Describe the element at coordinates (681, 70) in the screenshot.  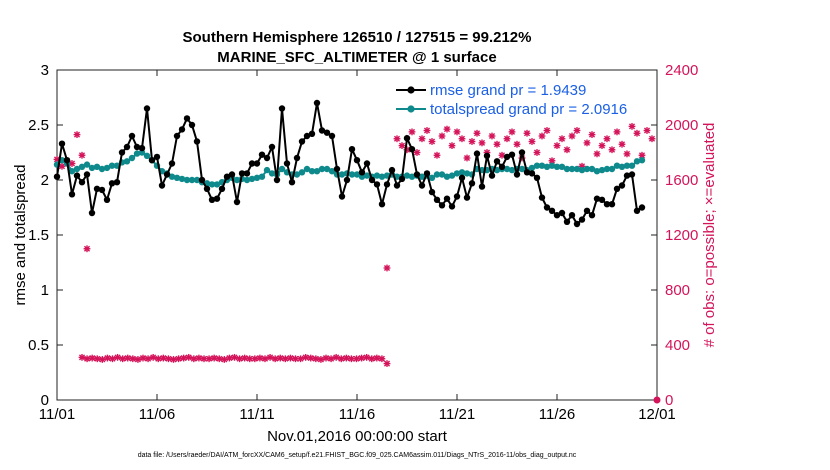
I see `y-right-tick-label: 2400` at that location.